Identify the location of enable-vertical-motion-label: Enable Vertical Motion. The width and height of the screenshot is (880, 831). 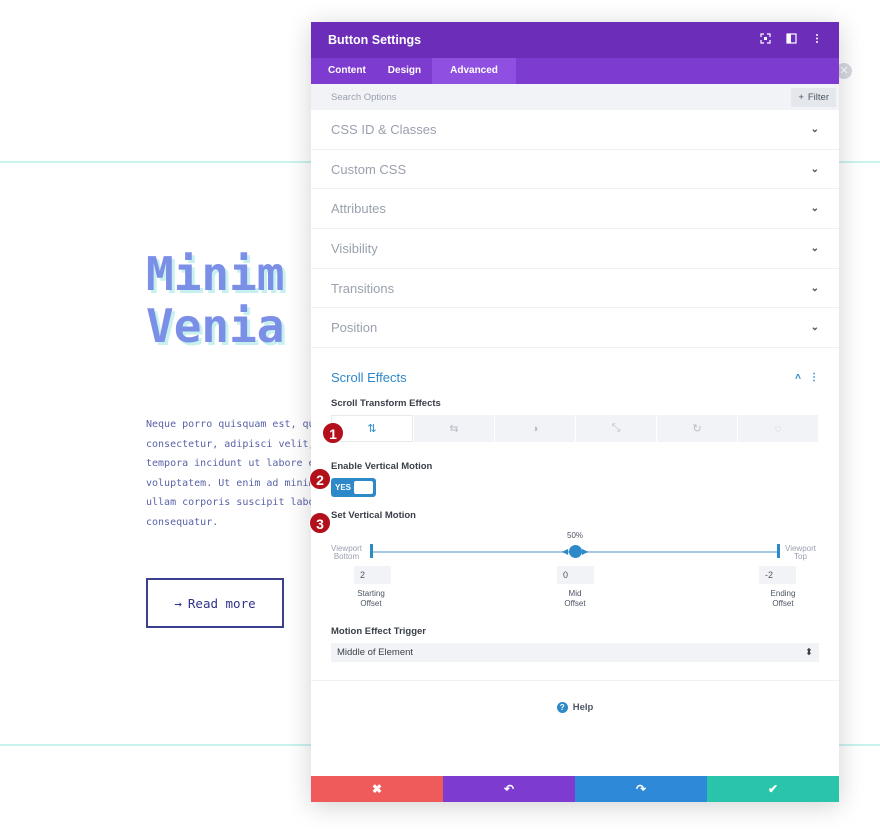
(382, 467).